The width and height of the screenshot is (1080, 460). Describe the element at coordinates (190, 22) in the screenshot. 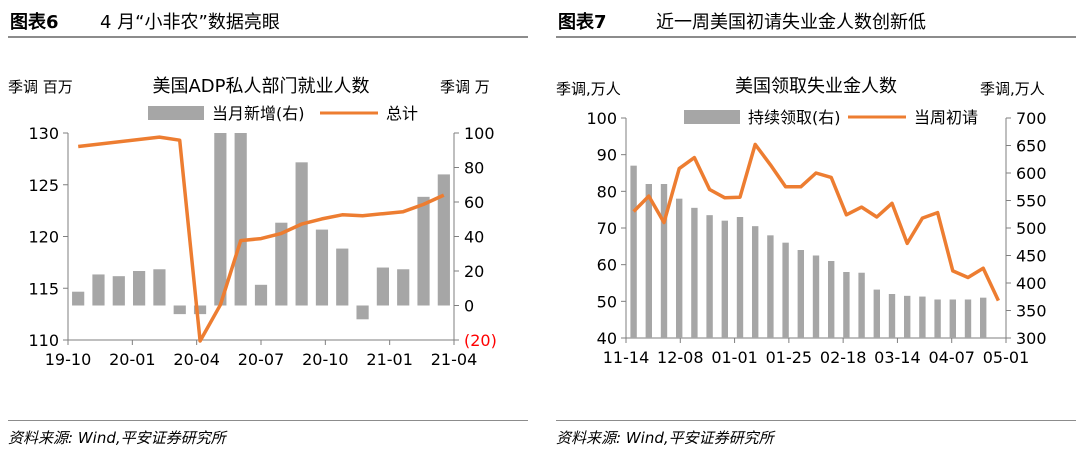

I see `figure-title: 4 月“小非农”数据亮眼` at that location.